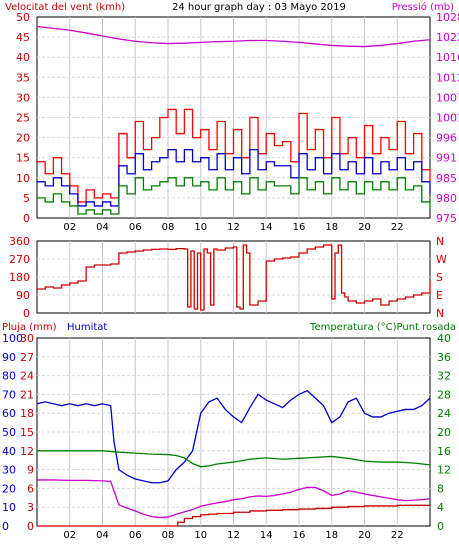 The image size is (459, 554). What do you see at coordinates (135, 535) in the screenshot?
I see `climate-x-tick-label: 06` at bounding box center [135, 535].